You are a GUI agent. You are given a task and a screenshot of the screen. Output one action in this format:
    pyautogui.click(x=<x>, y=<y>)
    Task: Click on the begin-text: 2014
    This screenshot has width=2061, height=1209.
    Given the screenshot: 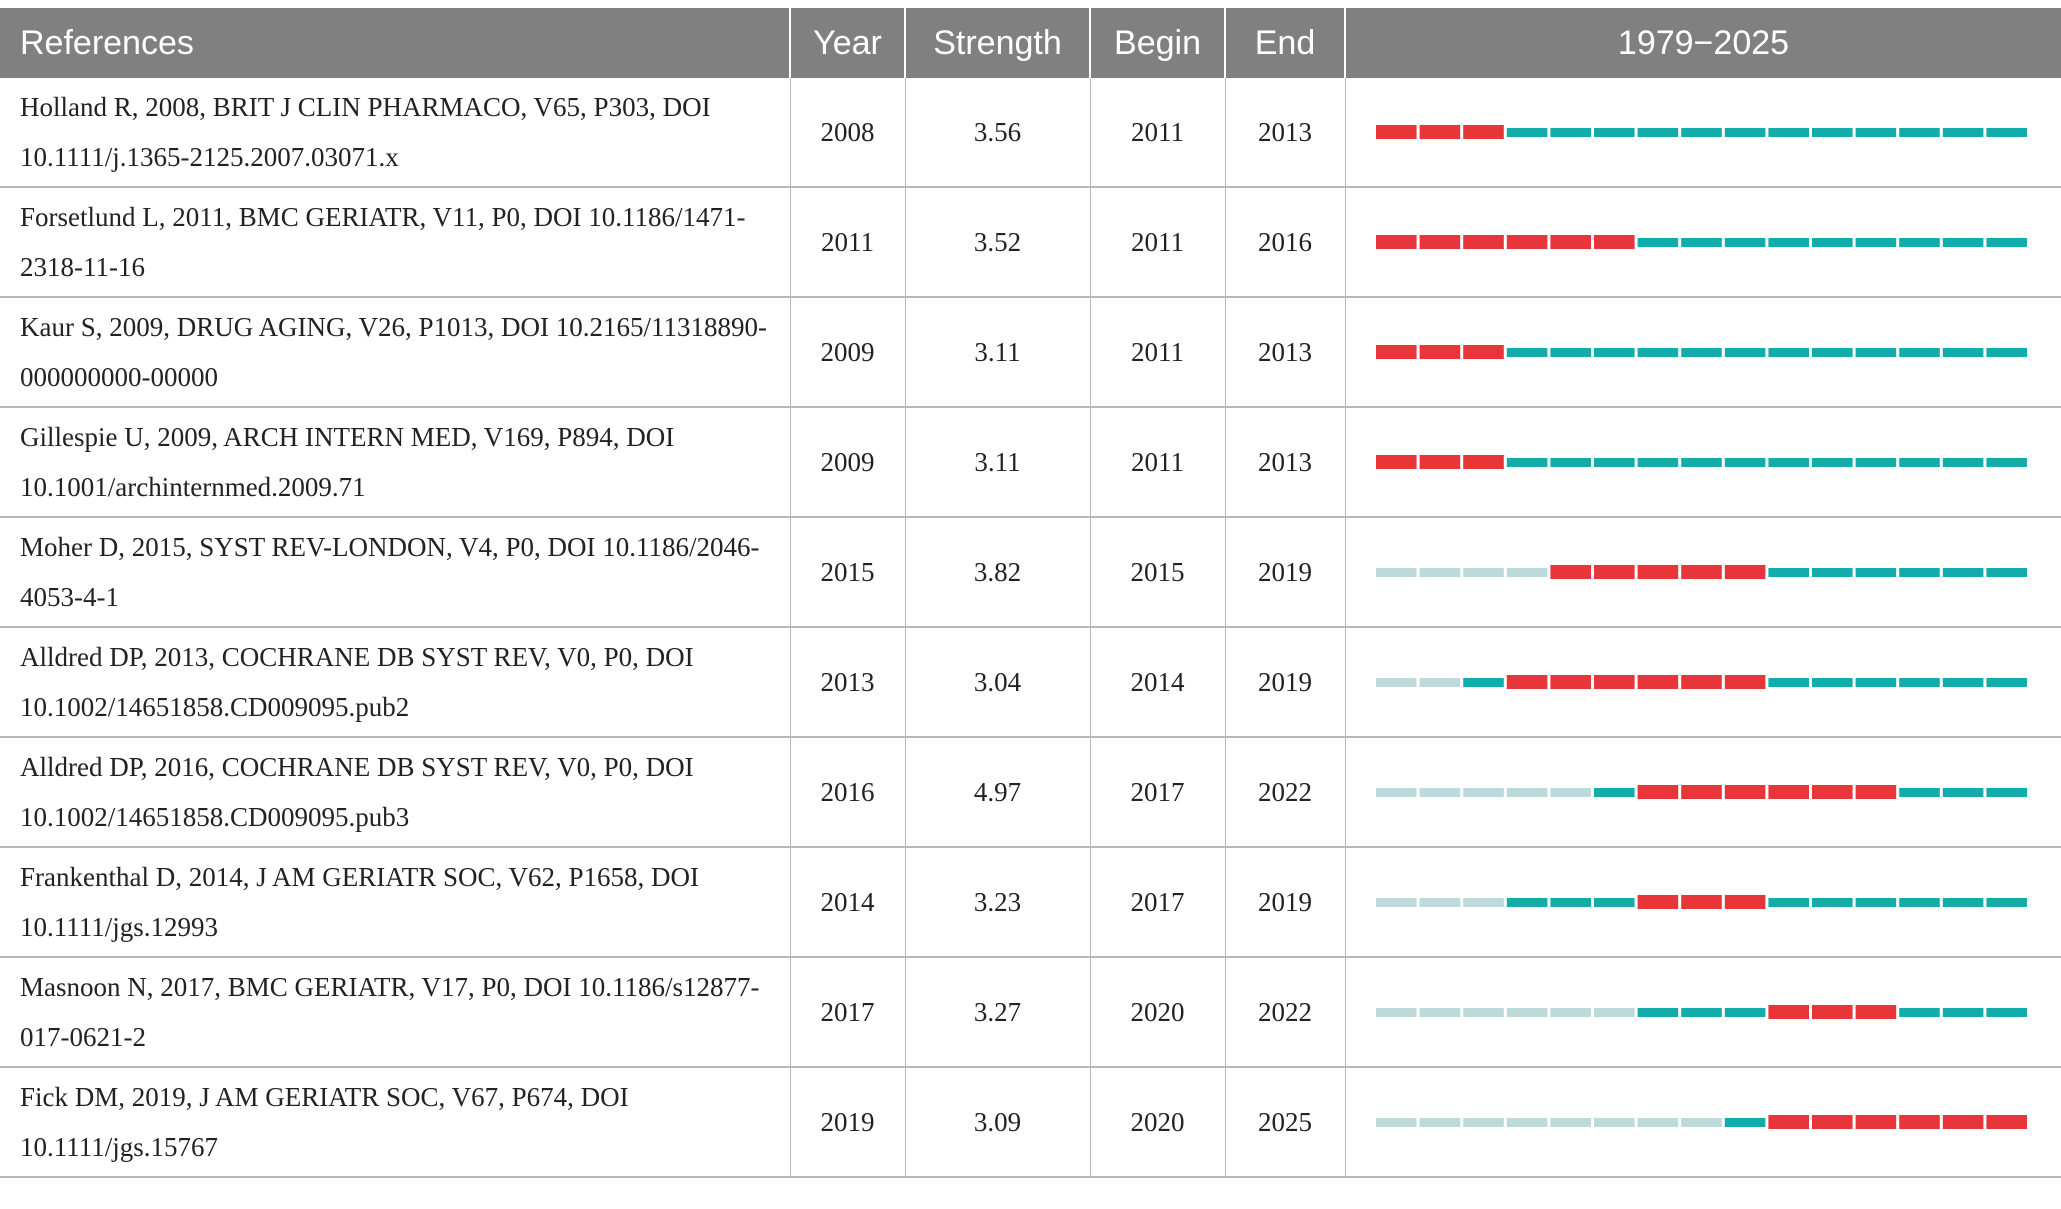 What is the action you would take?
    pyautogui.click(x=1157, y=681)
    